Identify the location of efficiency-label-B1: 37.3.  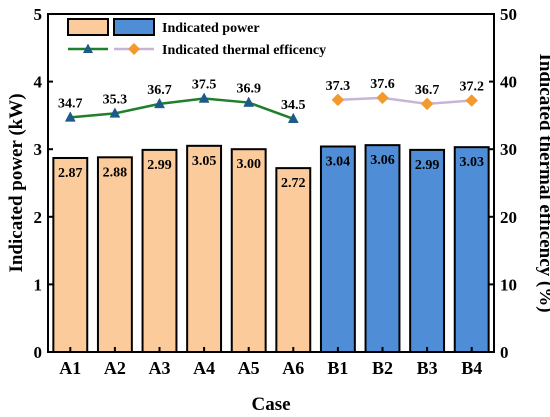
(338, 86).